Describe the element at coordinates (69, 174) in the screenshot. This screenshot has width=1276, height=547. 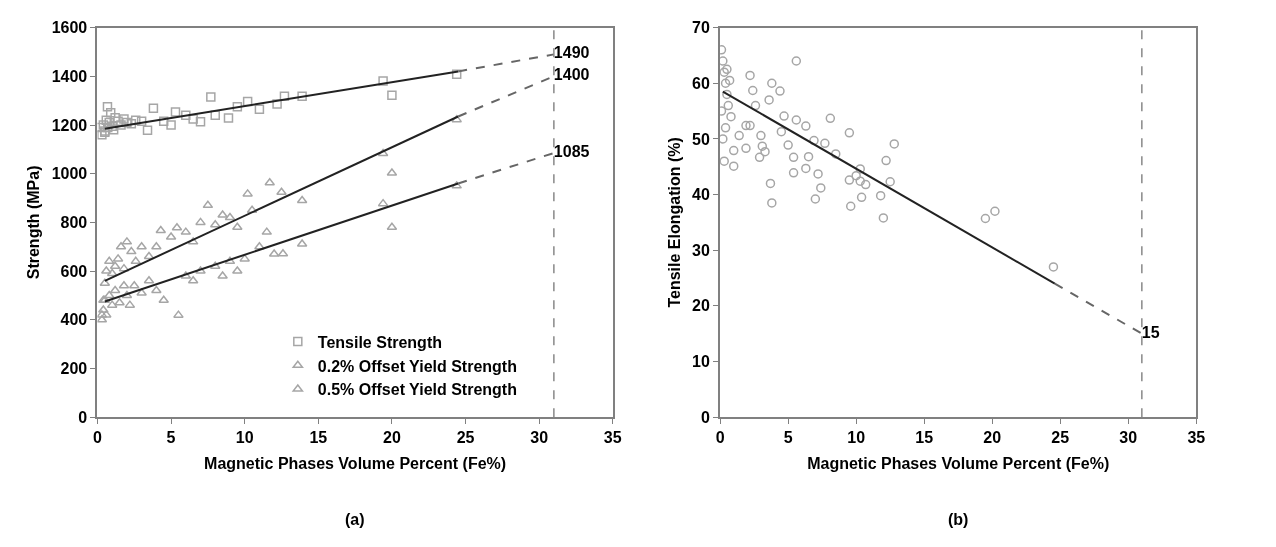
I see `y-tick-label: 1000` at that location.